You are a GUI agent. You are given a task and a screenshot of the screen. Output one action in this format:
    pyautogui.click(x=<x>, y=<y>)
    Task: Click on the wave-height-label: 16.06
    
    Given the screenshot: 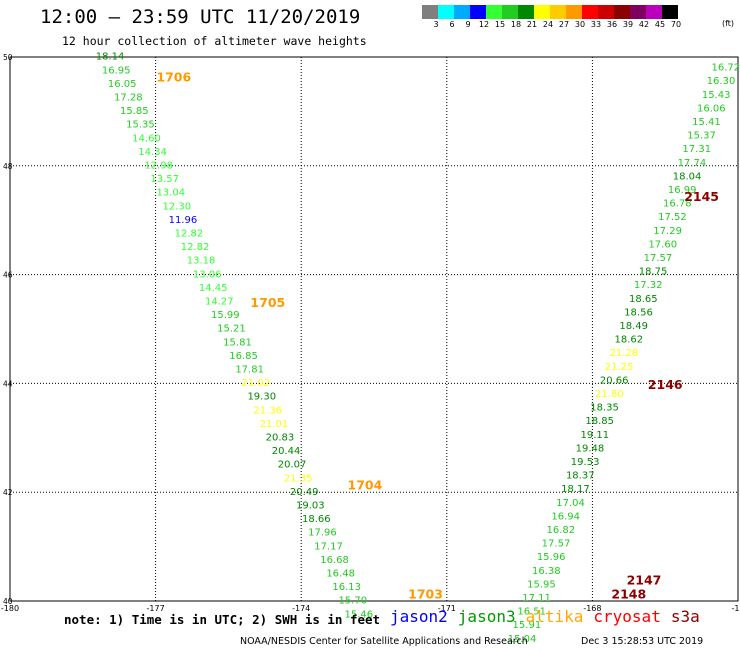 What is the action you would take?
    pyautogui.click(x=711, y=108)
    